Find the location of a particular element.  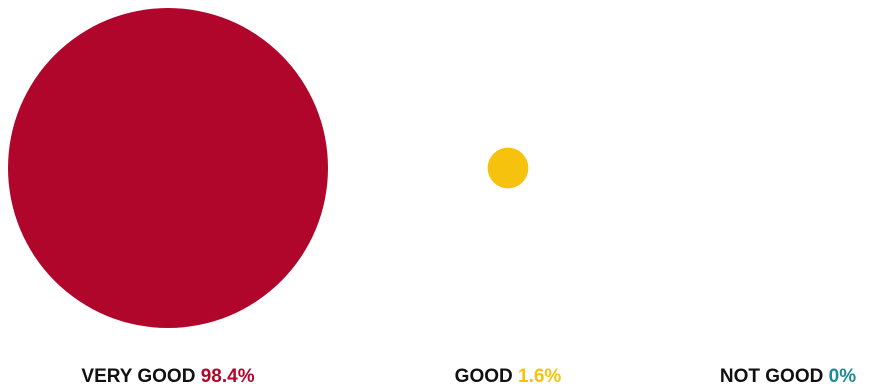

label-good: GOOD 1.6% is located at coordinates (508, 376).